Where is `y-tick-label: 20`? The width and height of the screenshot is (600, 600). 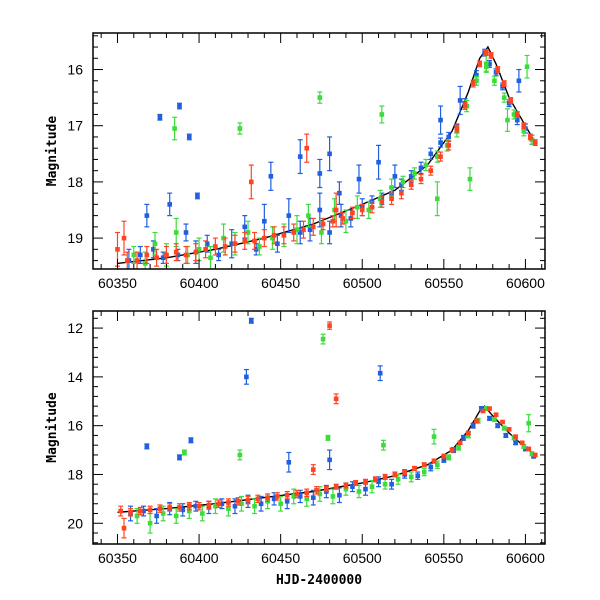
y-tick-label: 20 is located at coordinates (75, 523).